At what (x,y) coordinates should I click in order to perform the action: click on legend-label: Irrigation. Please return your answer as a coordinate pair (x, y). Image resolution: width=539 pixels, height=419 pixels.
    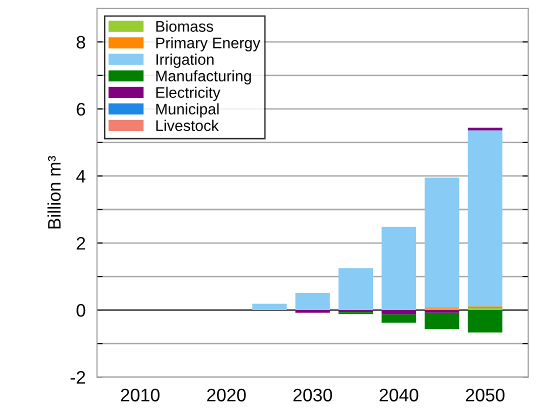
    Looking at the image, I should click on (185, 61).